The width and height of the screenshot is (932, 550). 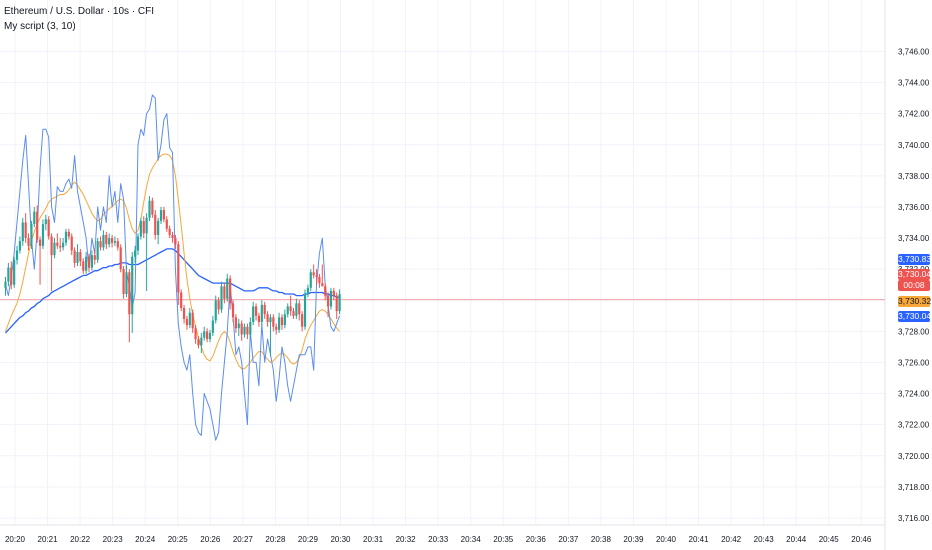 What do you see at coordinates (731, 539) in the screenshot?
I see `x-tick-label: 20:42` at bounding box center [731, 539].